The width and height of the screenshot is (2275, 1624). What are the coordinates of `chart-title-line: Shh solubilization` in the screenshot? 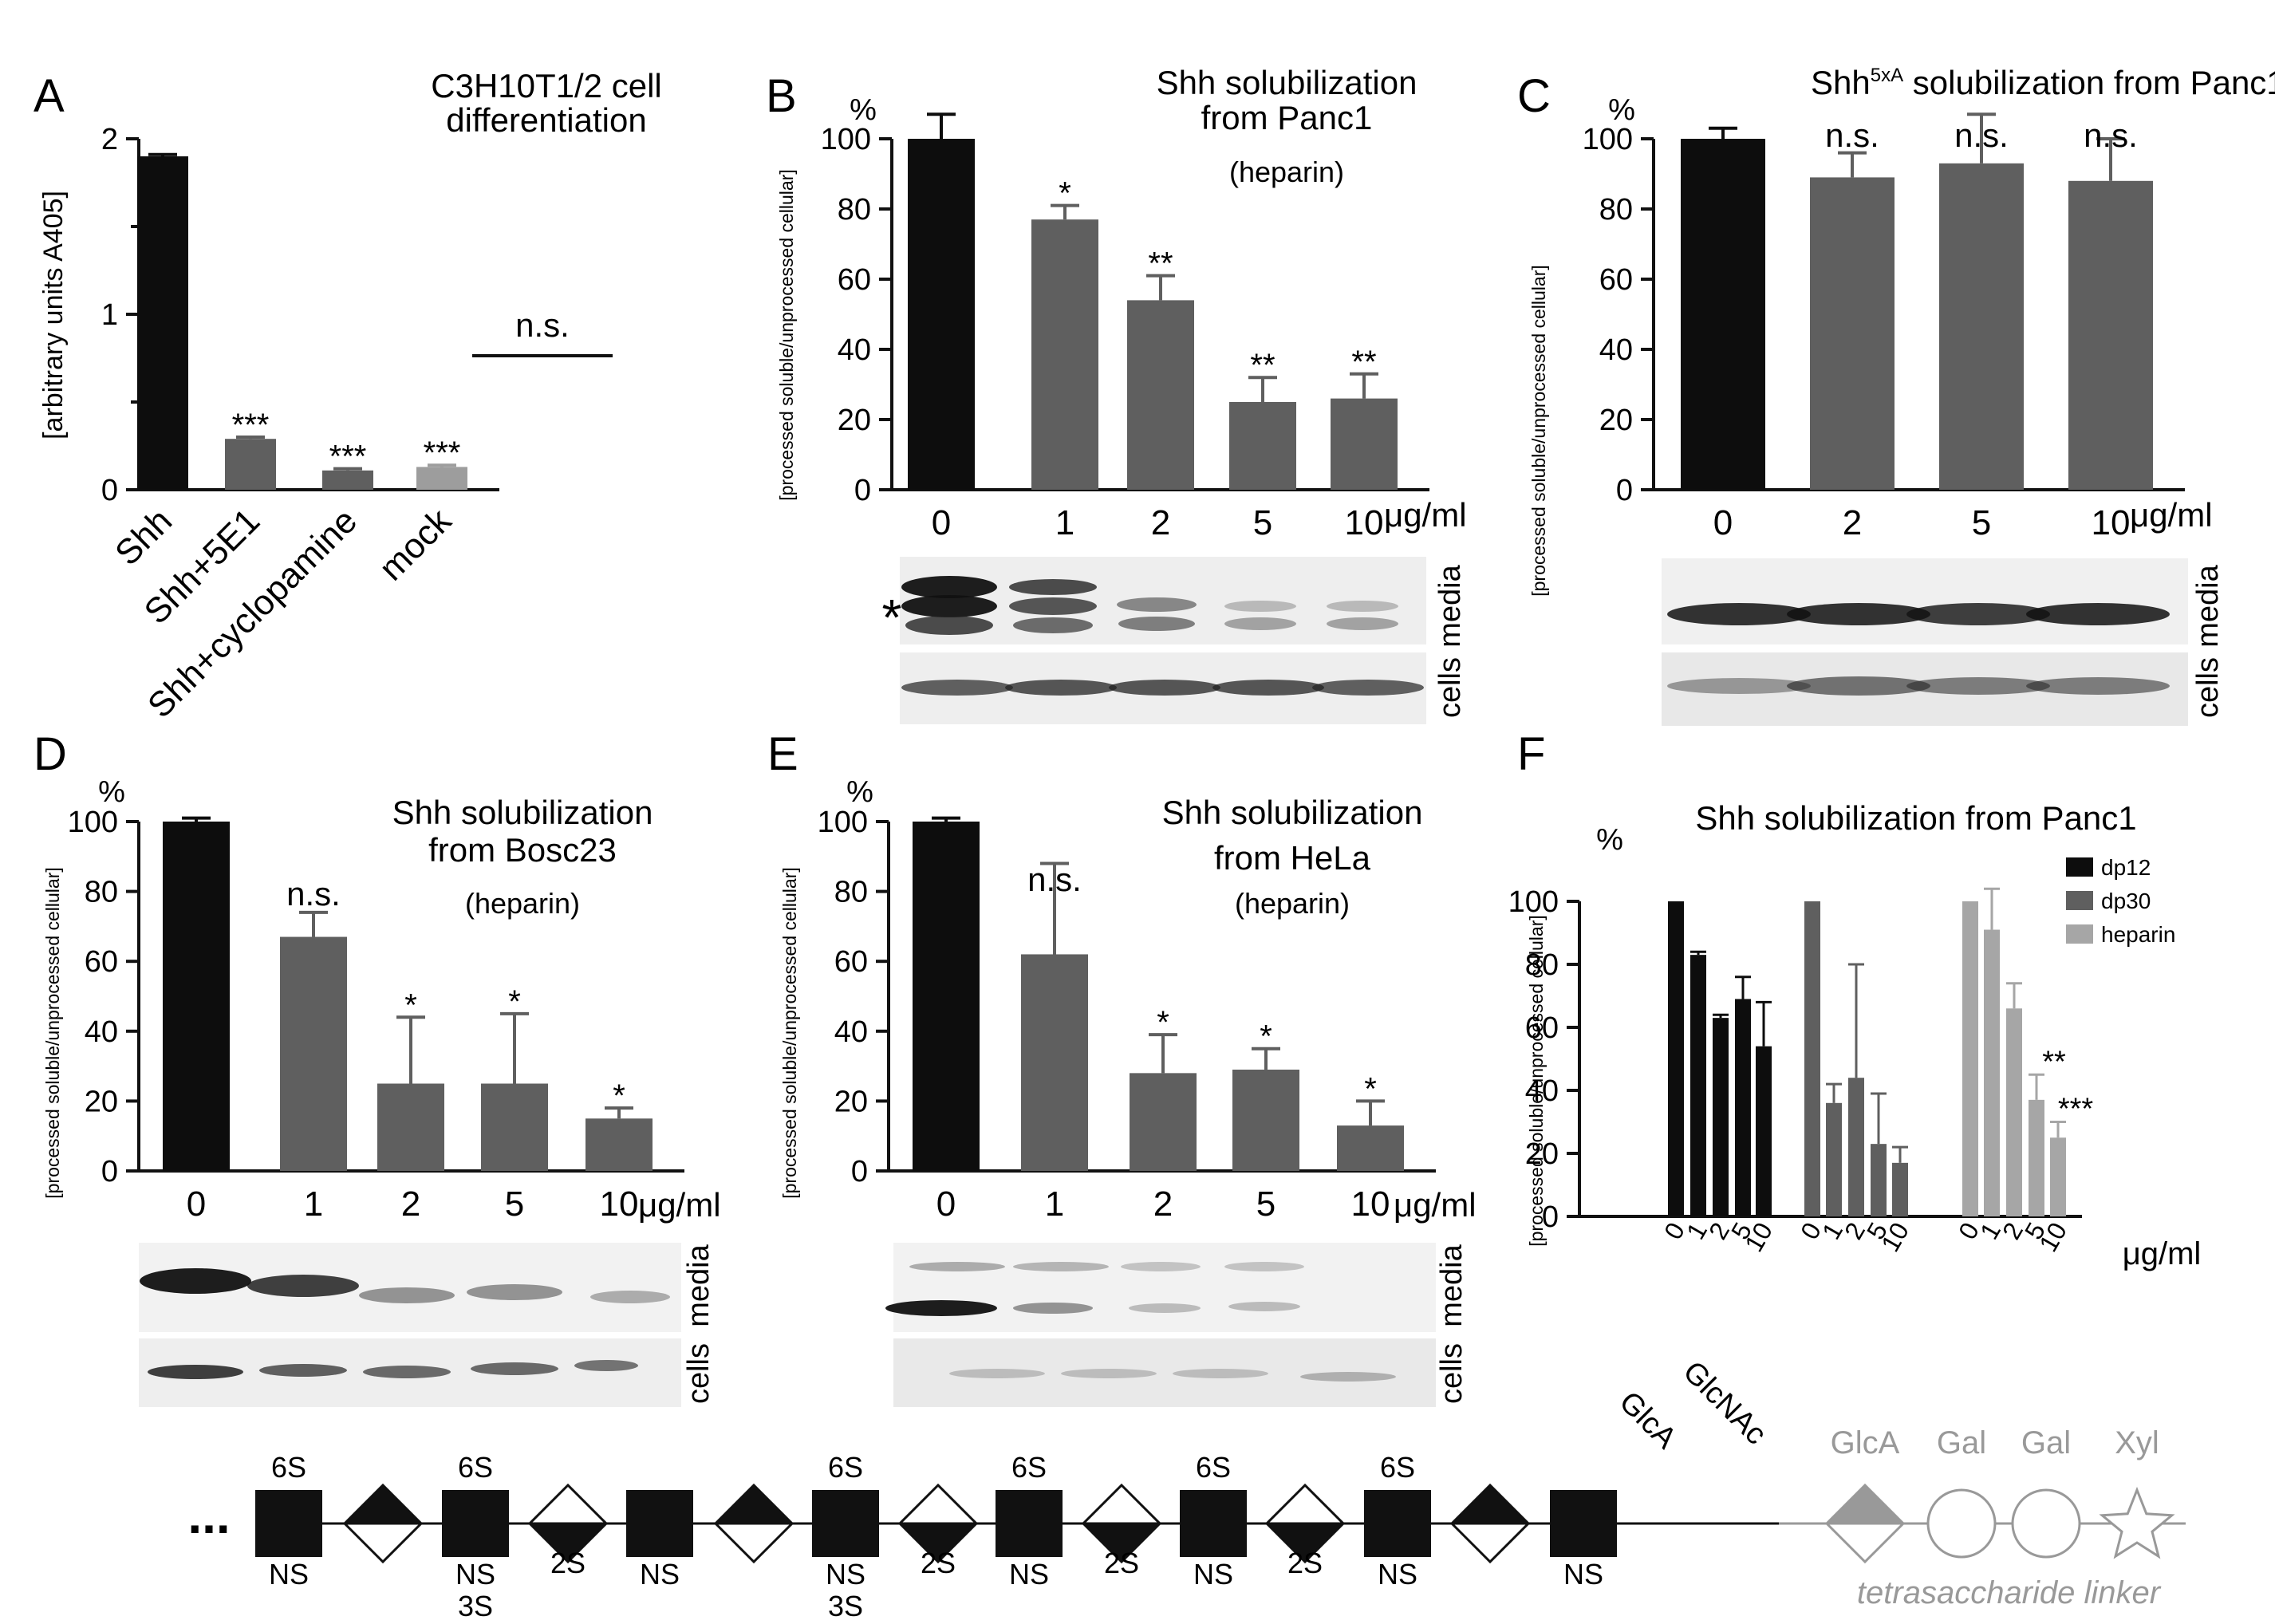 It's located at (1292, 813).